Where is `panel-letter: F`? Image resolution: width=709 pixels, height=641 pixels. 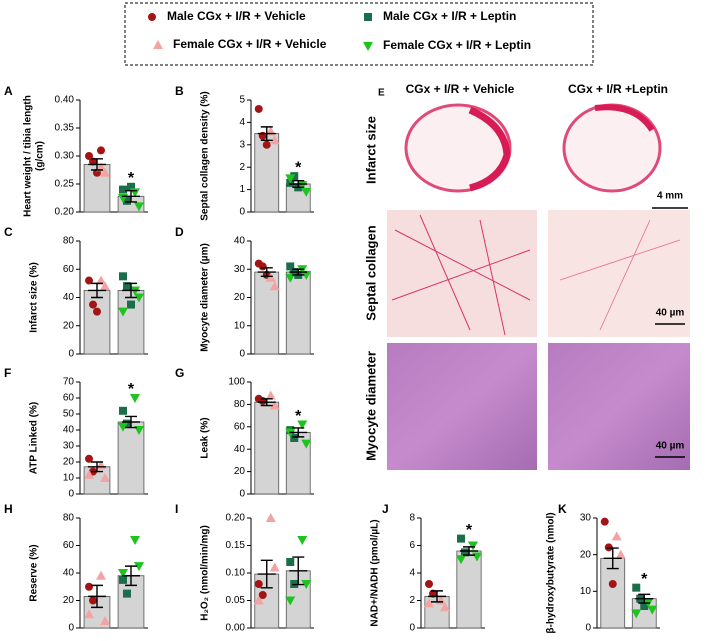 panel-letter: F is located at coordinates (7, 373).